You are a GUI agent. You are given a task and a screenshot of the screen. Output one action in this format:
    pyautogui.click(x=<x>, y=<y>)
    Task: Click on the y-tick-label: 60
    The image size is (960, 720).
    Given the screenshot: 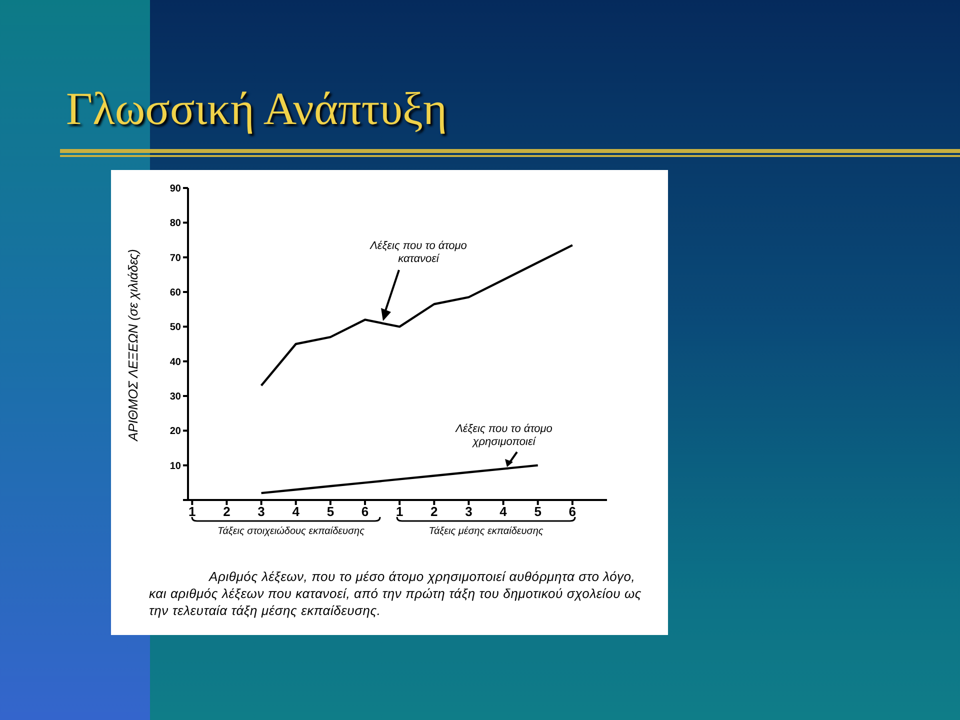 What is the action you would take?
    pyautogui.click(x=176, y=293)
    